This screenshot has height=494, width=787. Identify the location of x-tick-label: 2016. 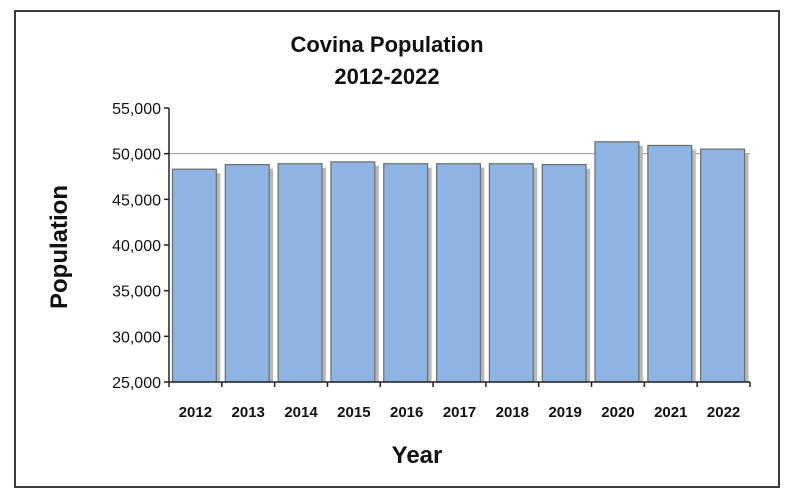
(406, 412).